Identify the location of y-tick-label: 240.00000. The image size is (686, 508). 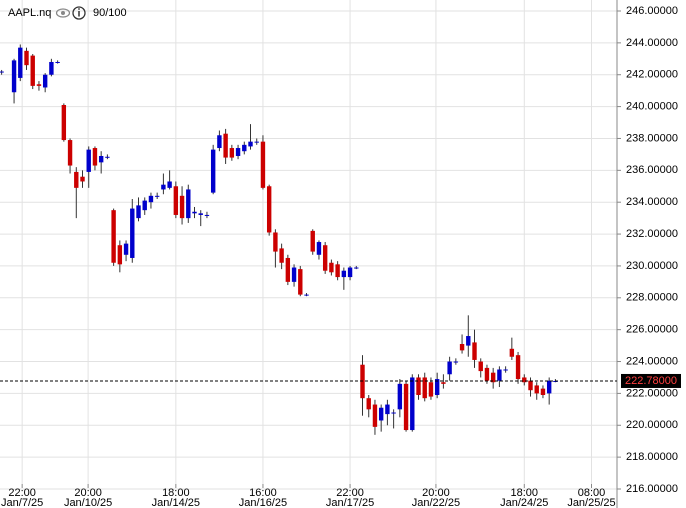
(652, 107).